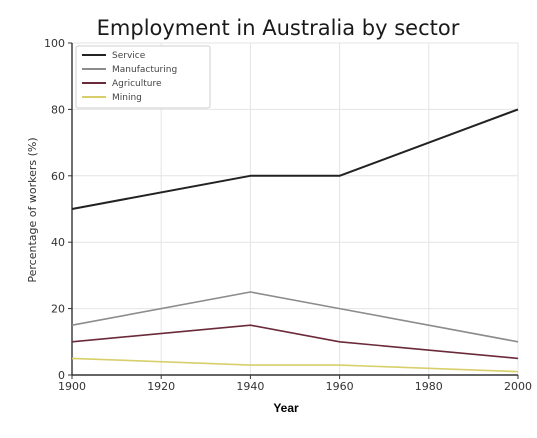 This screenshot has height=438, width=537. I want to click on y-axis-label: Percentage of workers (%), so click(32, 209).